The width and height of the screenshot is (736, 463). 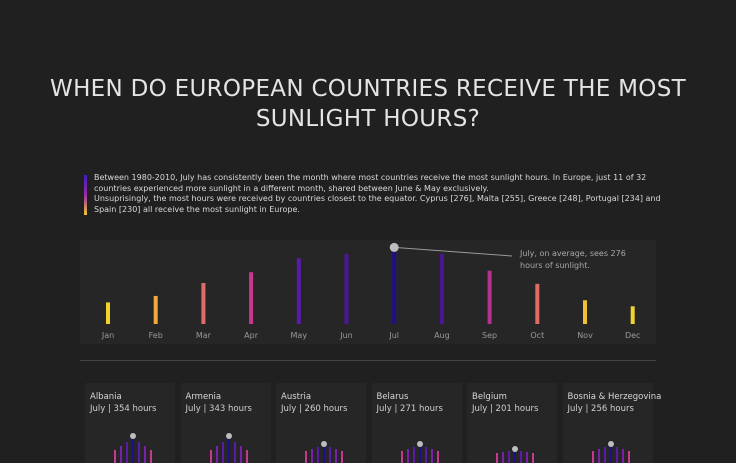 What do you see at coordinates (106, 397) in the screenshot?
I see `country-name: Albania` at bounding box center [106, 397].